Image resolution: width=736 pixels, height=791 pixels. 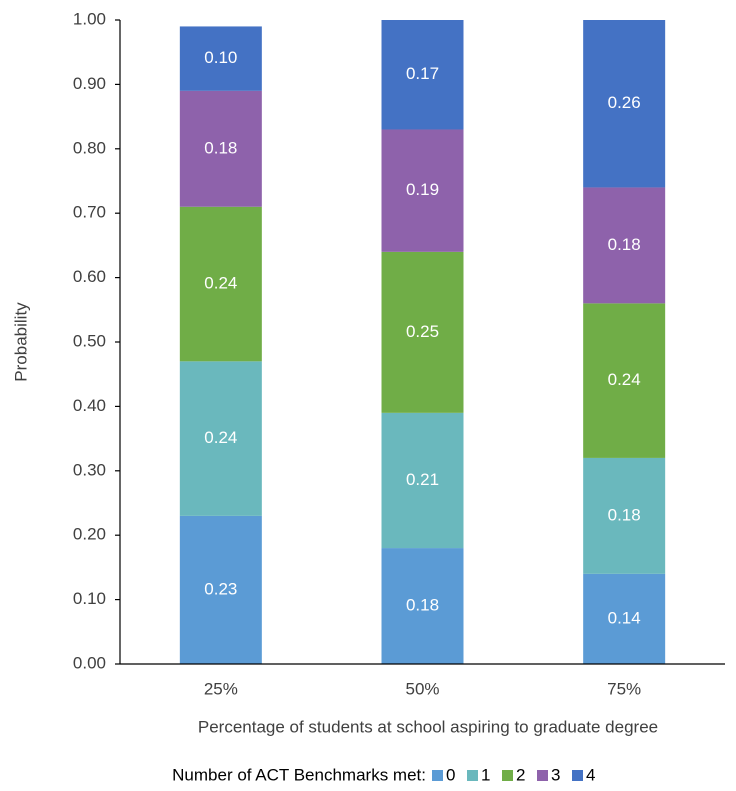 I want to click on data-label: 0.17, so click(x=422, y=73).